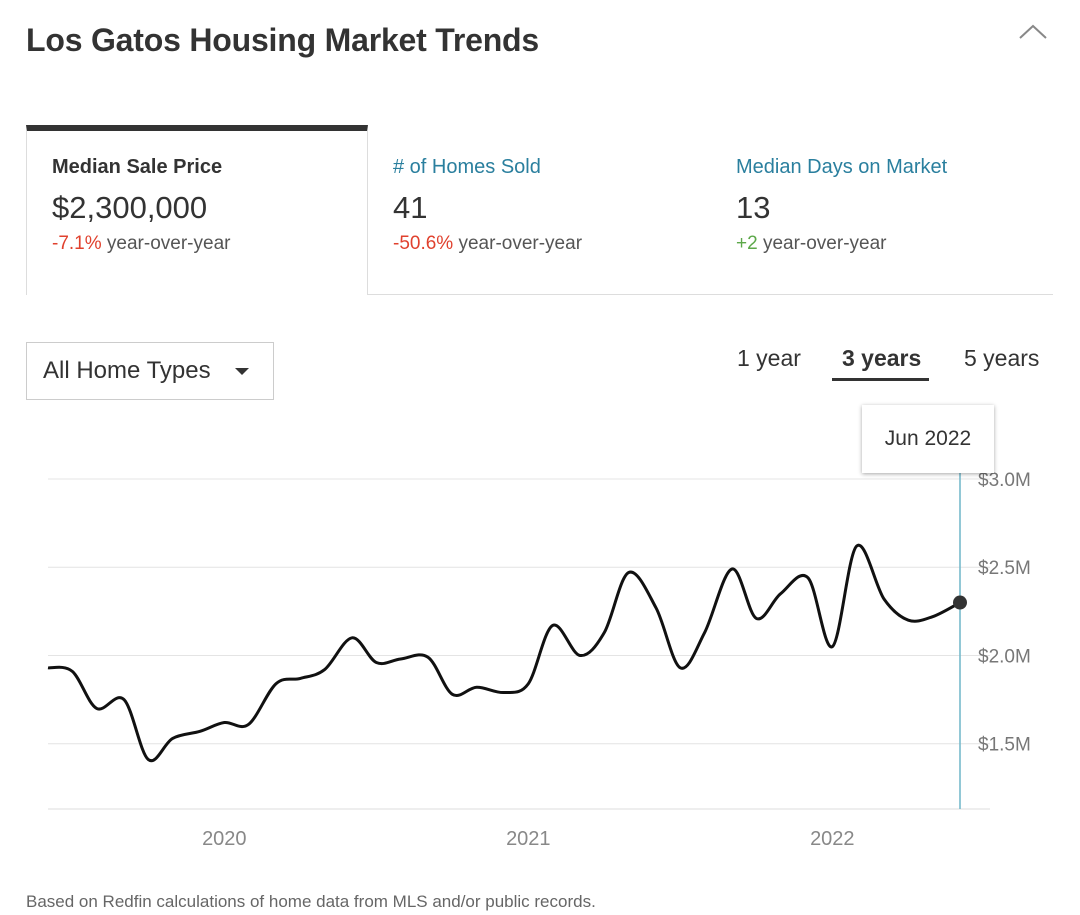 Image resolution: width=1080 pixels, height=915 pixels. What do you see at coordinates (423, 243) in the screenshot?
I see `tab-change: -50.6%` at bounding box center [423, 243].